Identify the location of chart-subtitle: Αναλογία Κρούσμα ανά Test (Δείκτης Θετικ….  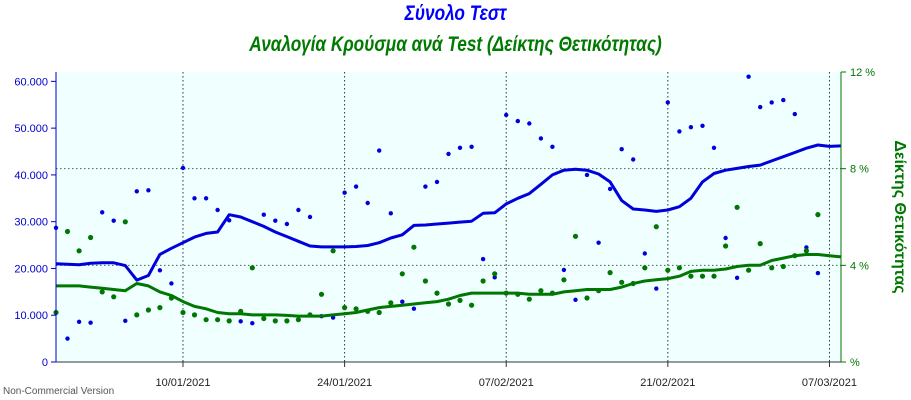
(455, 44).